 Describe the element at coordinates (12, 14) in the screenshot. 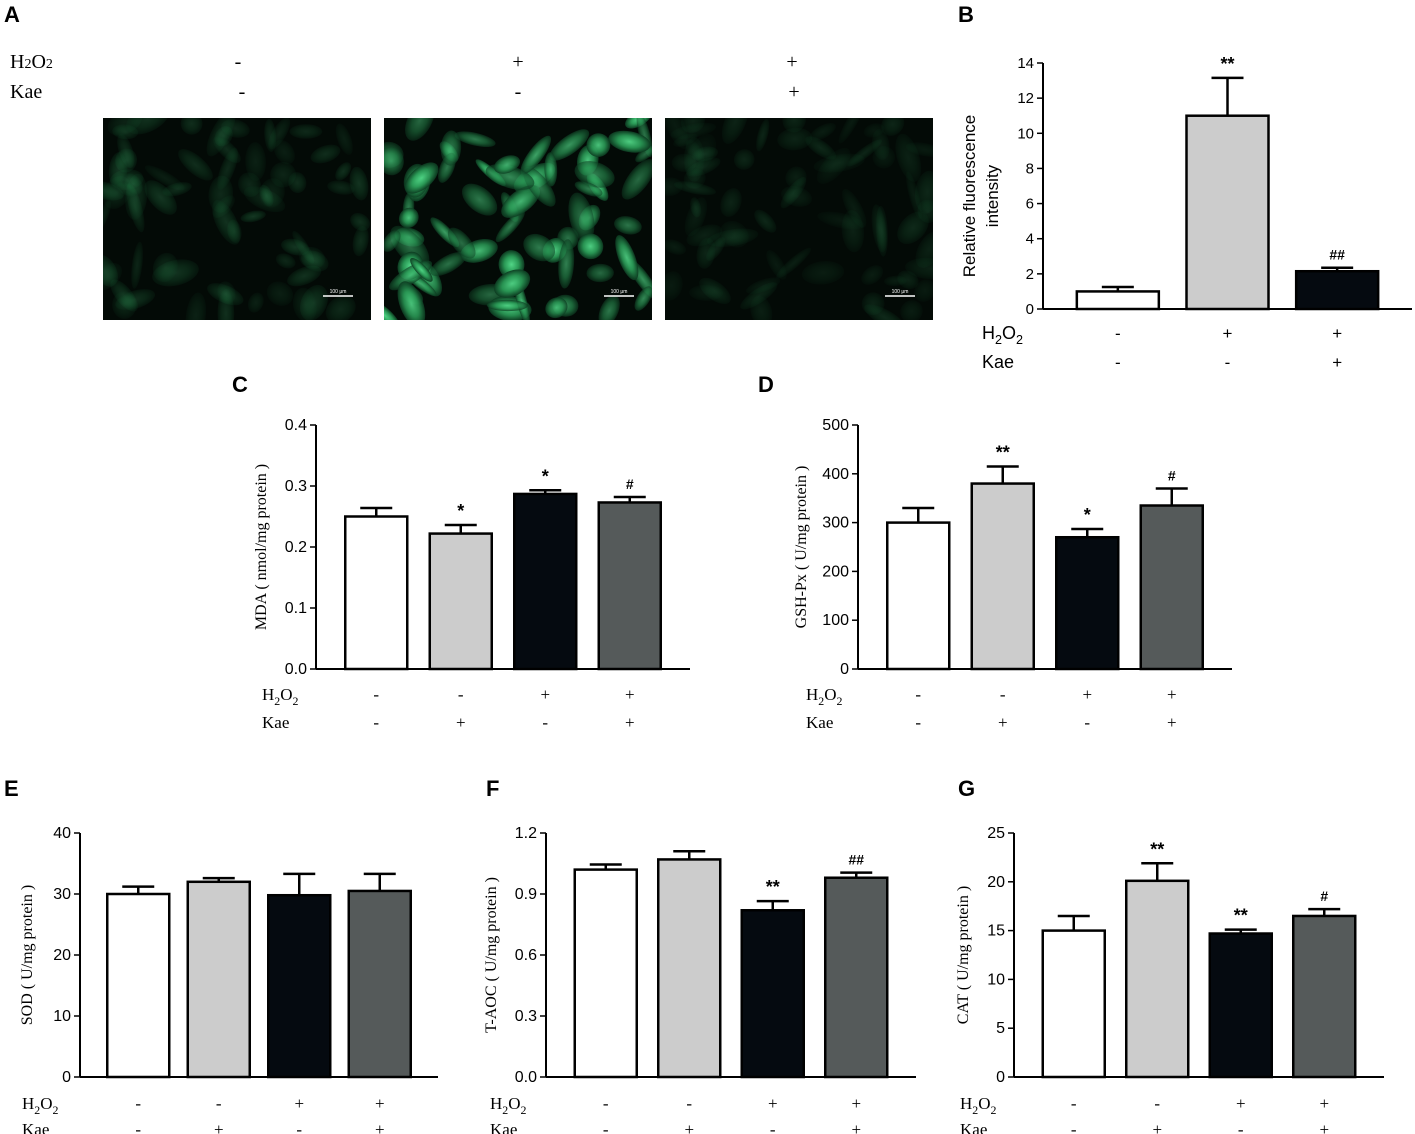

I see `panel-label-a: A` at that location.